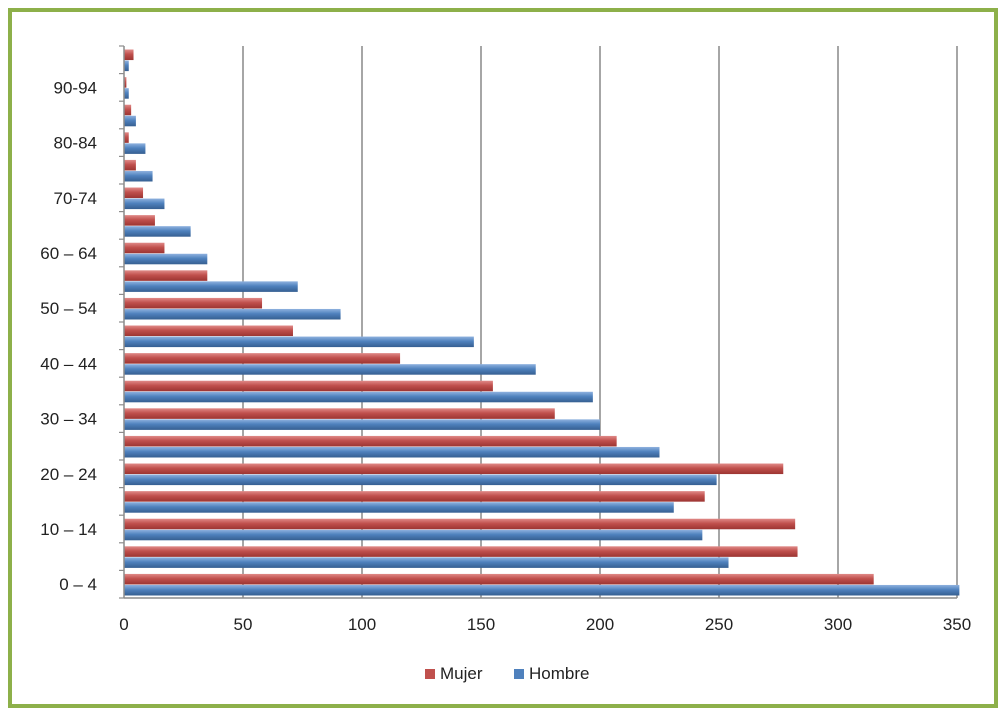 Image resolution: width=1008 pixels, height=718 pixels. What do you see at coordinates (243, 624) in the screenshot?
I see `x-tick-label-50: 50` at bounding box center [243, 624].